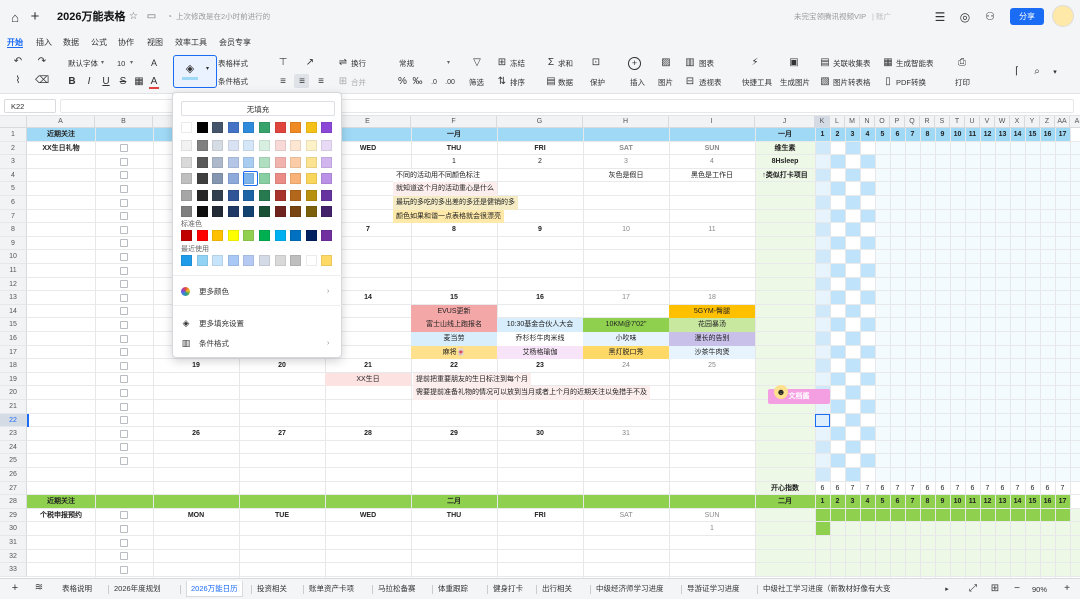  I want to click on row-header: 13, so click(13, 298).